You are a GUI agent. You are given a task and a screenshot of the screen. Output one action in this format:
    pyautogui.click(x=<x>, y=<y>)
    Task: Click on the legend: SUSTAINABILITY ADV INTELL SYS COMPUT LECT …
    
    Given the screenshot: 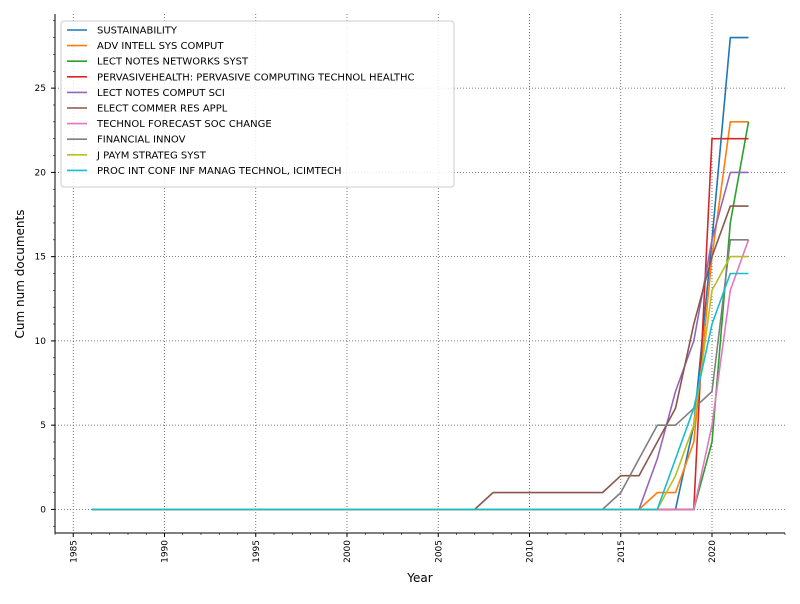 What is the action you would take?
    pyautogui.click(x=257, y=104)
    